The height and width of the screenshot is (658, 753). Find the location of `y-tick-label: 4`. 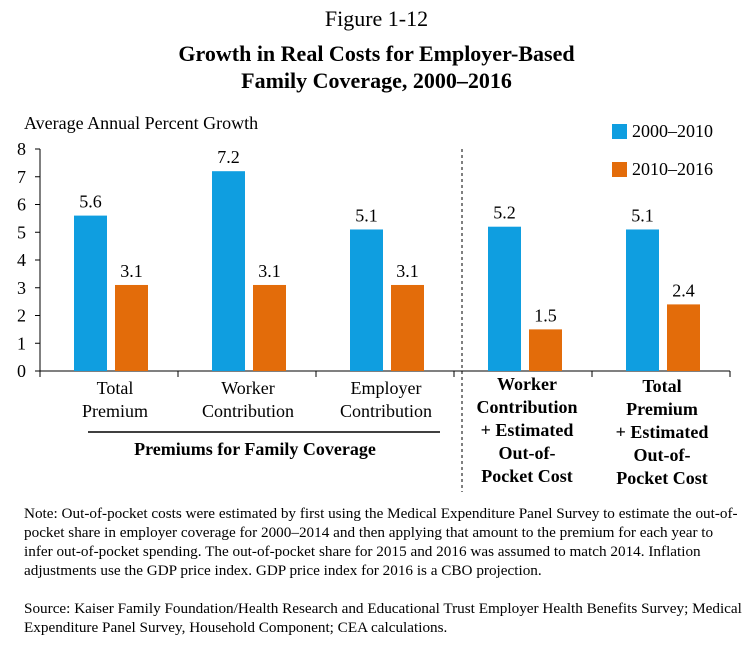

y-tick-label: 4 is located at coordinates (21, 260).